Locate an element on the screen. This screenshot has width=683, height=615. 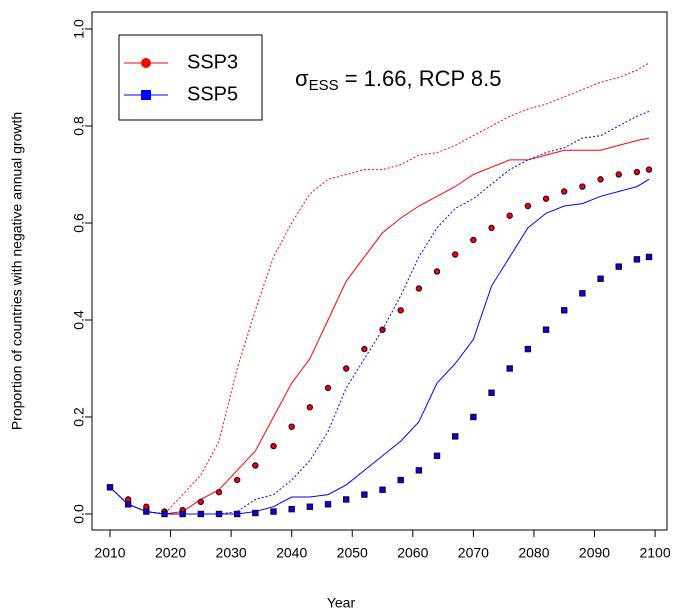
x-tick-label: 2020 is located at coordinates (170, 553).